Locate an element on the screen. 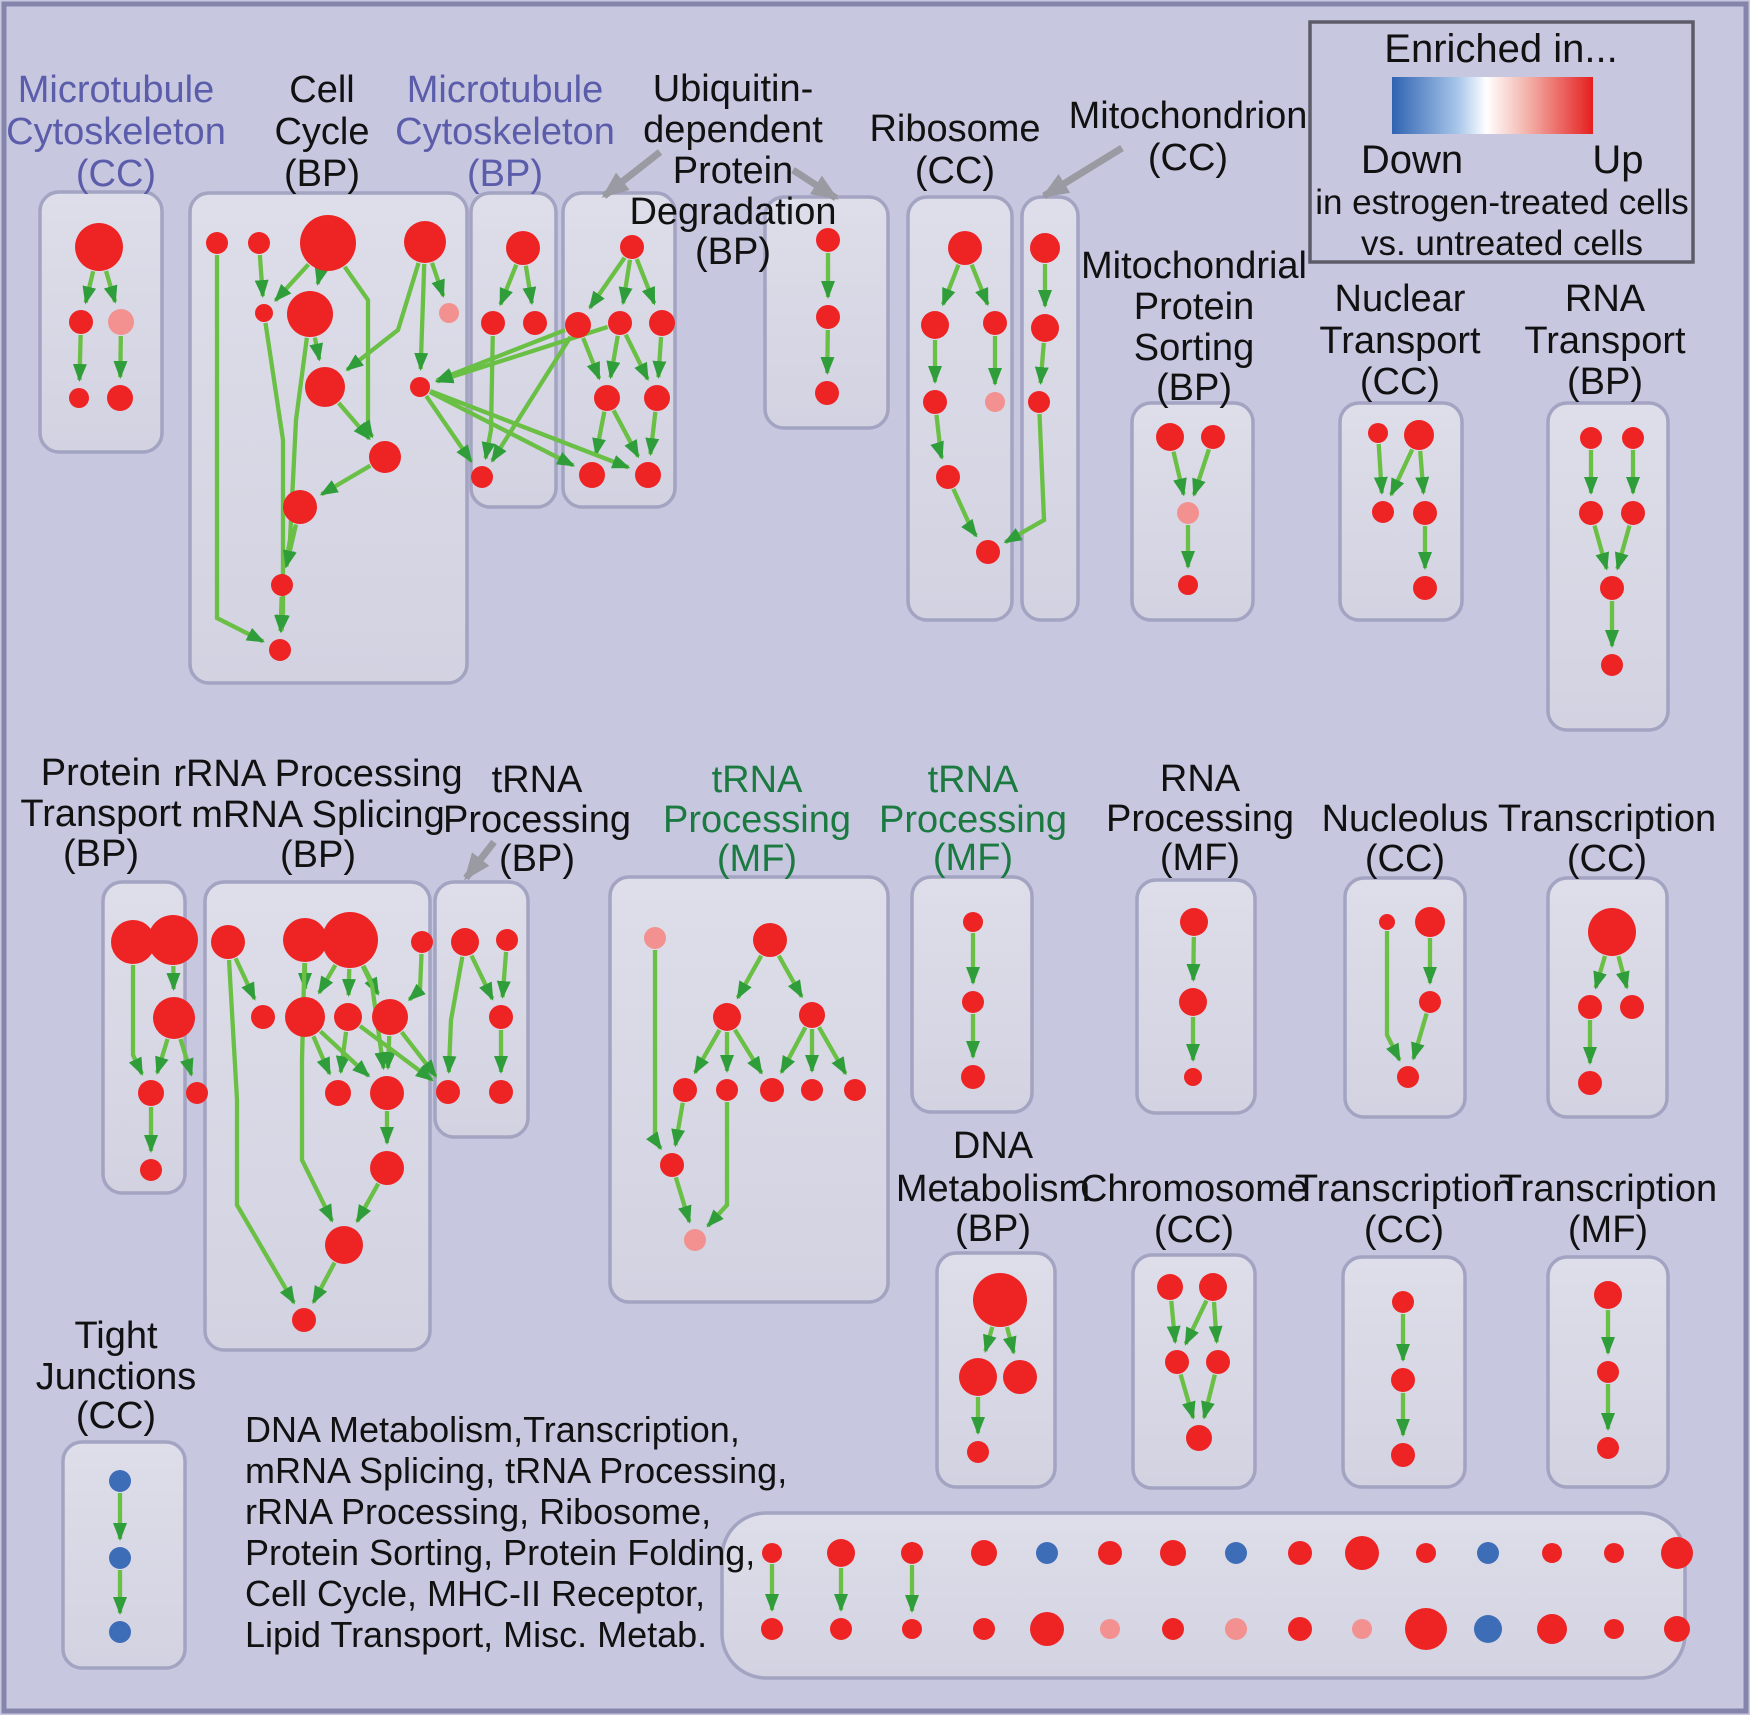  cluster-label-transcription-cc-mid: Transcription is located at coordinates (1607, 819).